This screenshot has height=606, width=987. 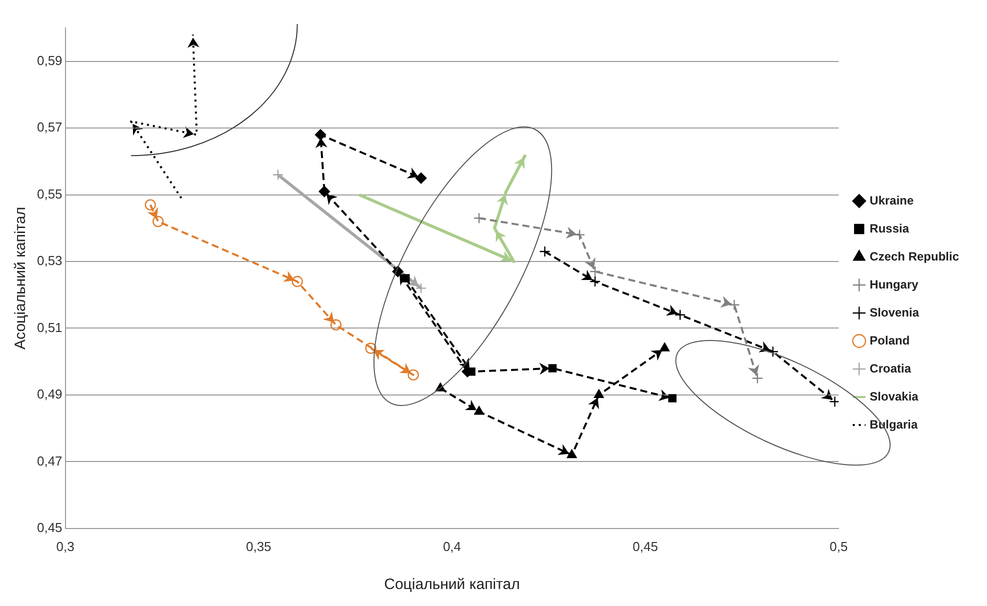 I want to click on y-tick-label: 0,59, so click(x=49, y=60).